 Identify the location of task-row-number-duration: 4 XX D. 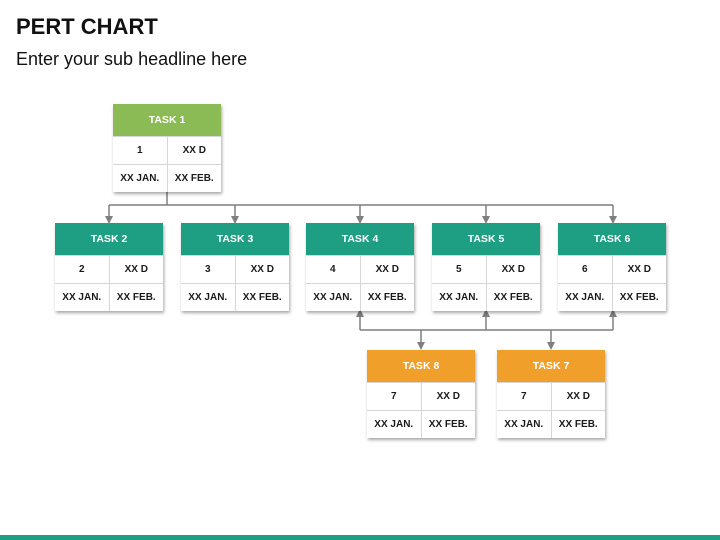
(360, 269).